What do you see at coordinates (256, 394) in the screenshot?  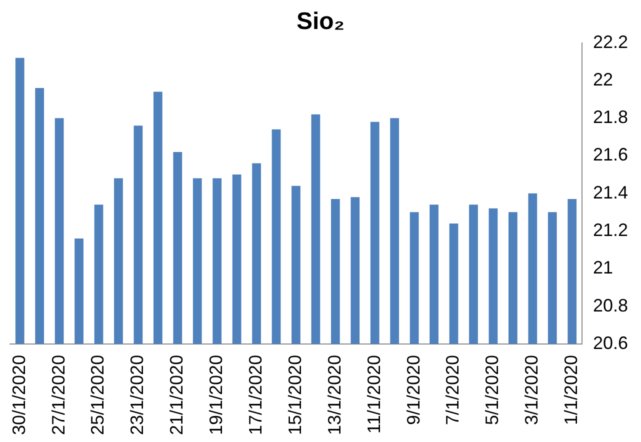 I see `x-tick-label: 17/1/2020` at bounding box center [256, 394].